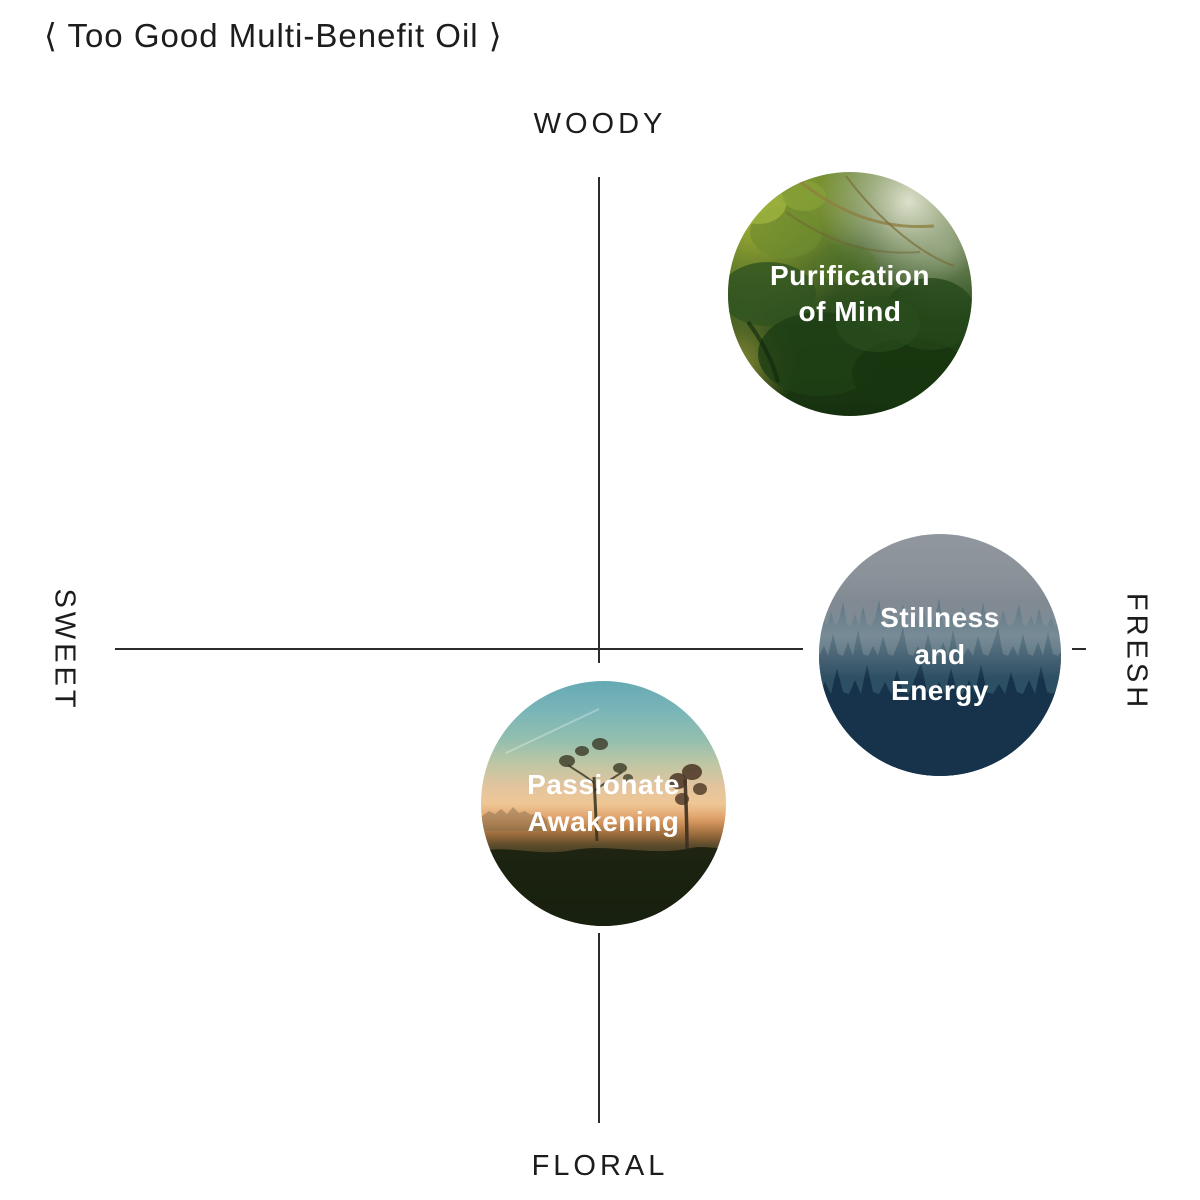  What do you see at coordinates (459, 649) in the screenshot?
I see `horizontal-axis-line-left` at bounding box center [459, 649].